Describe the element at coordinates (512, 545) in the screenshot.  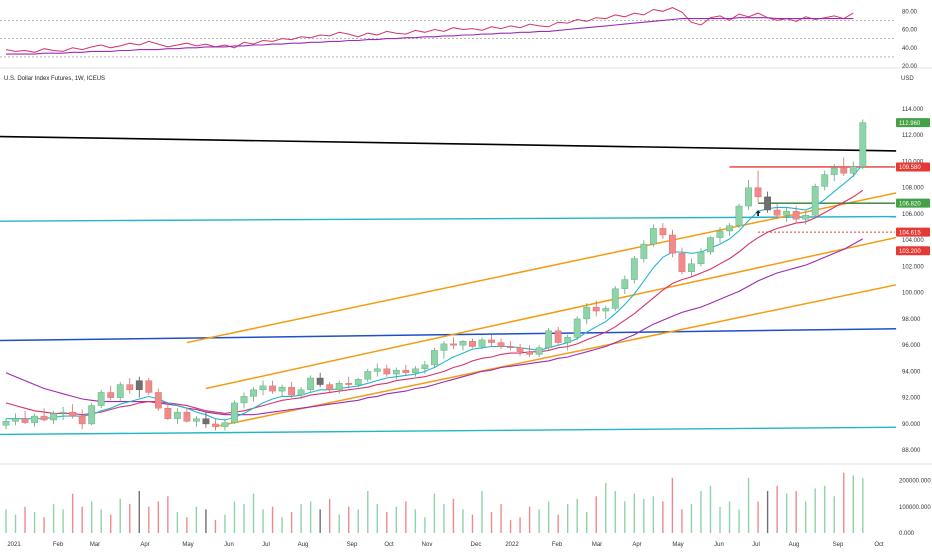
I see `x-tick-label: 2022` at that location.